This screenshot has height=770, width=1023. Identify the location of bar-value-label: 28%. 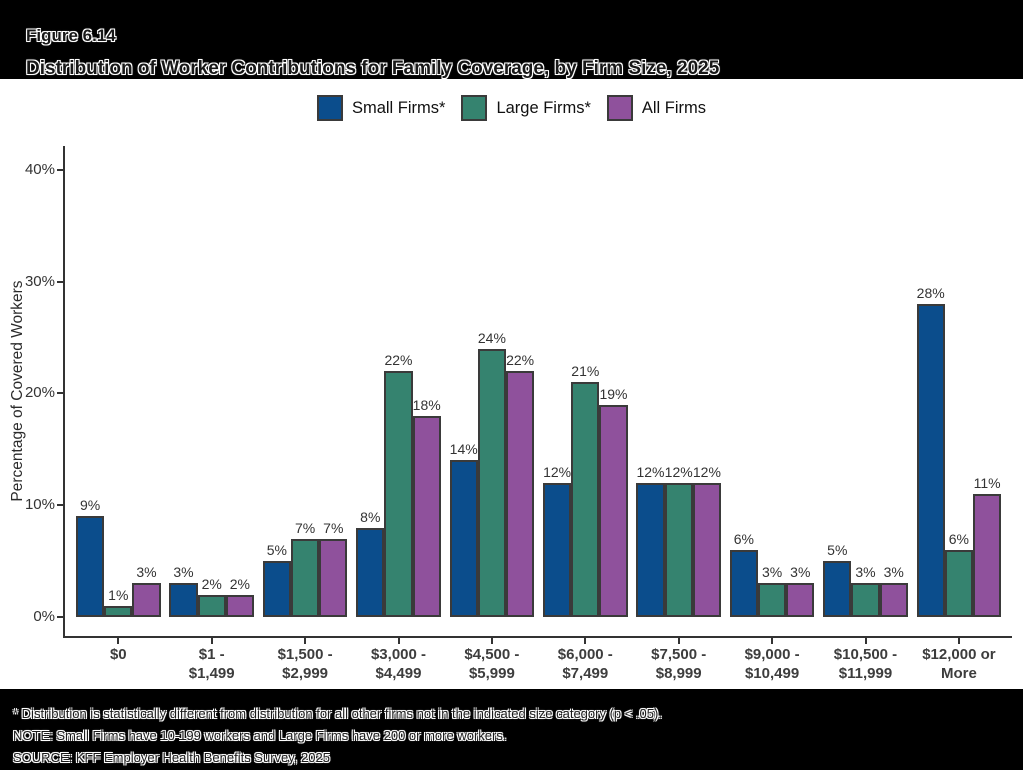
(930, 292).